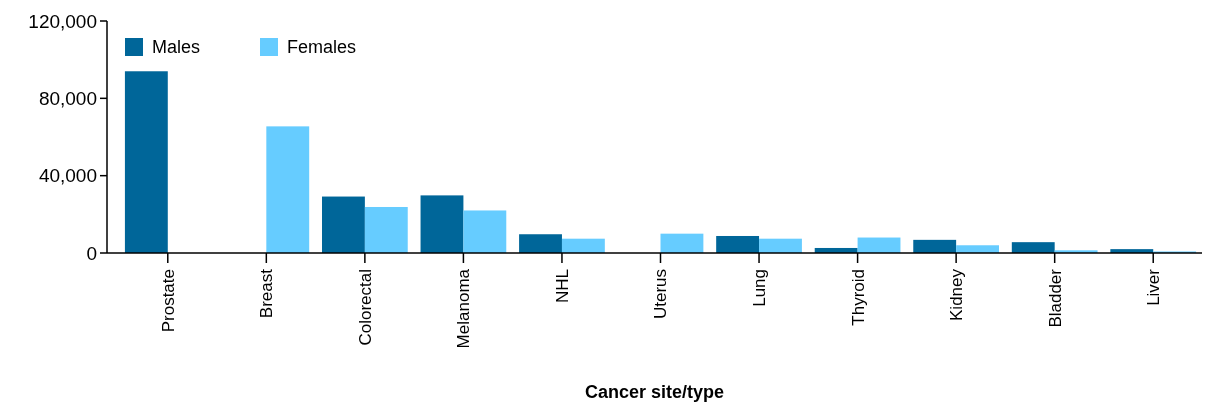 This screenshot has width=1208, height=408. I want to click on x-tick-label: Melanoma, so click(464, 308).